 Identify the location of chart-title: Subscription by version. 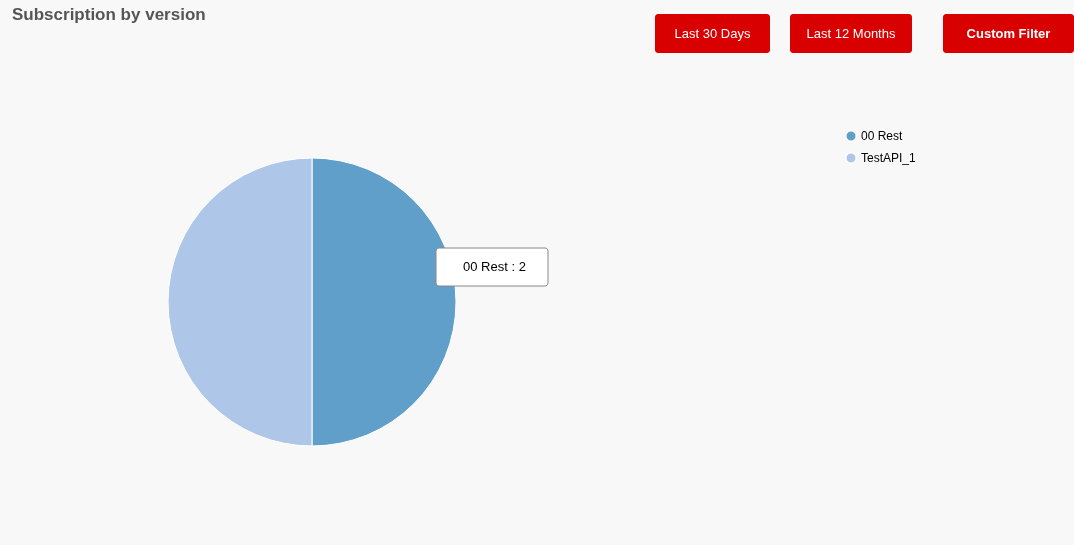
(109, 14).